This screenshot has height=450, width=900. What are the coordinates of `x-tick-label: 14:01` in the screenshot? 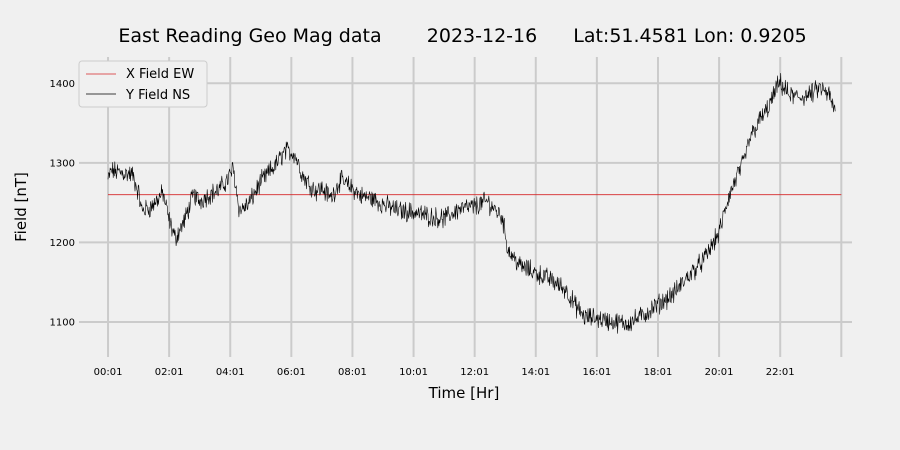 It's located at (535, 372).